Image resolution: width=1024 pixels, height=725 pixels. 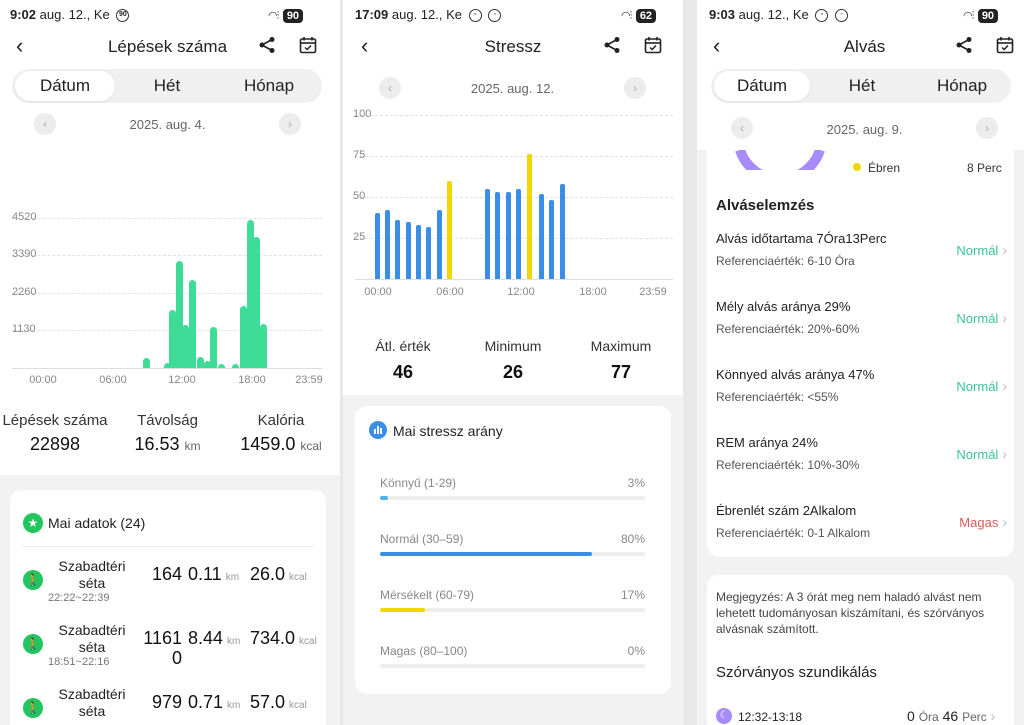 I want to click on status-bar: 9:02 aug. 12., Ke 90, so click(x=70, y=15).